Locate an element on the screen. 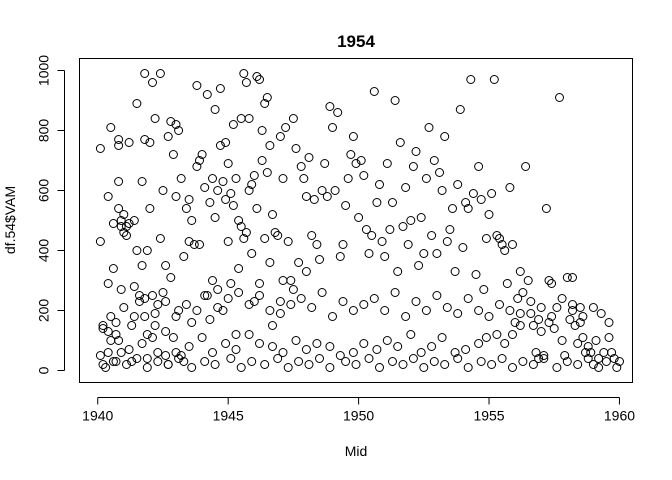  chart-title: 1954 is located at coordinates (356, 41).